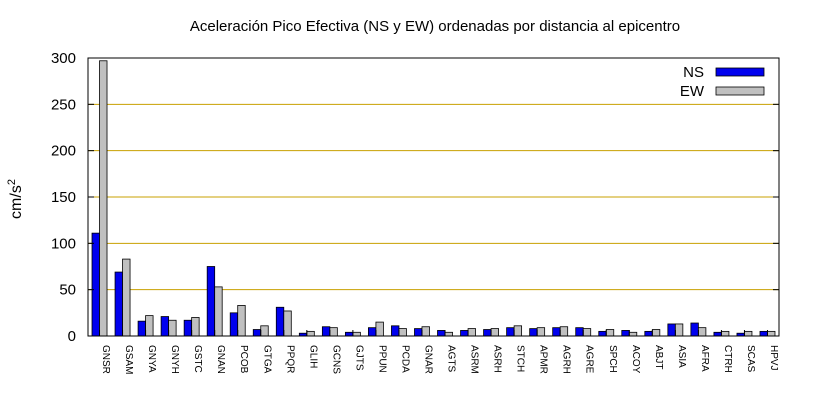 The height and width of the screenshot is (400, 820). I want to click on bar-ew-acoy, so click(633, 334).